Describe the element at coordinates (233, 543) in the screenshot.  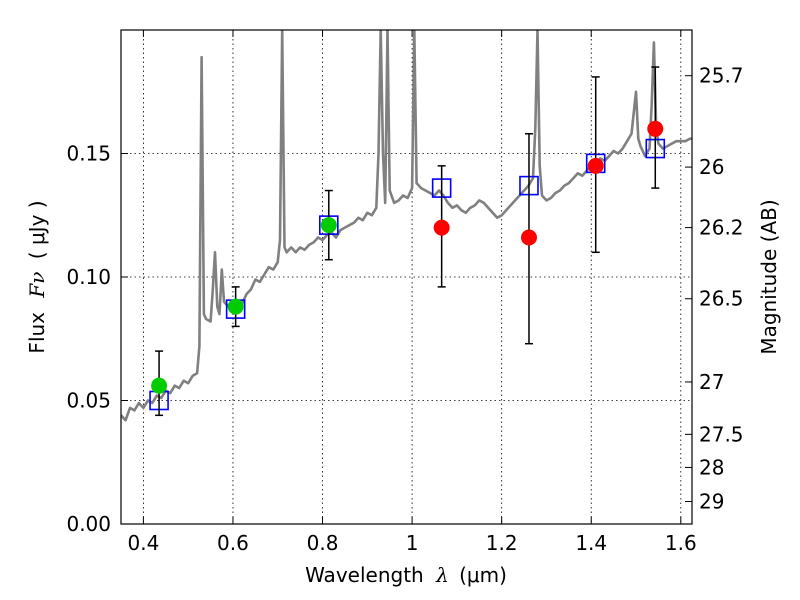
I see `x-tick-label: 0.6` at that location.